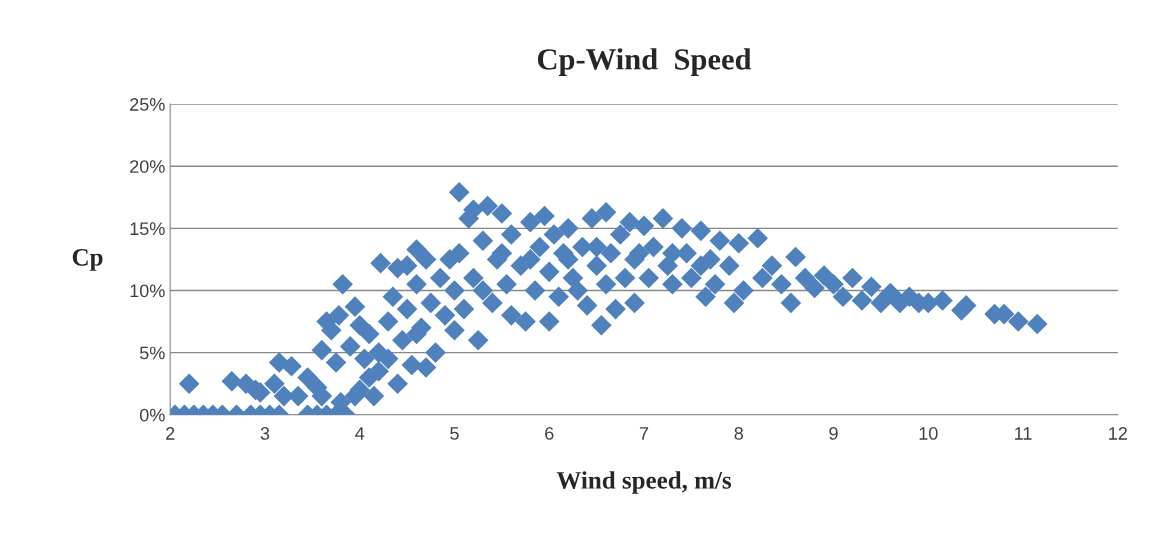 This screenshot has height=545, width=1150. What do you see at coordinates (152, 353) in the screenshot?
I see `y-tick-label: 5%` at bounding box center [152, 353].